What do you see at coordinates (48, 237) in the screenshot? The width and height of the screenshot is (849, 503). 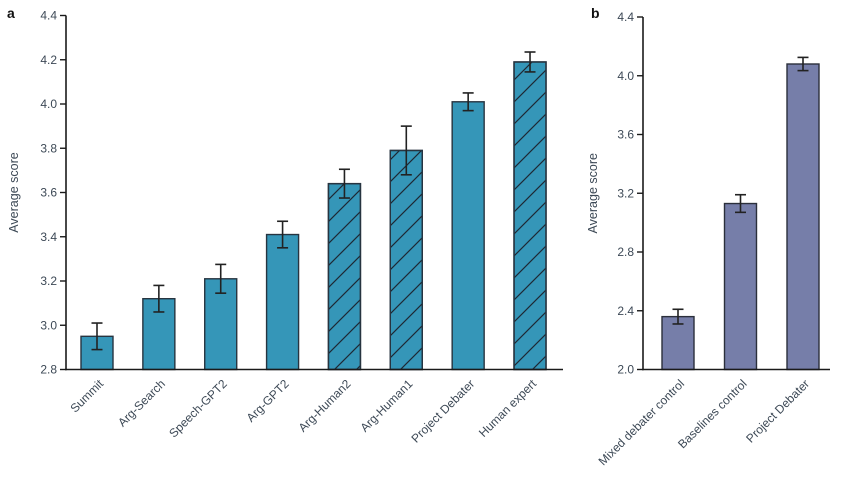 I see `svg-text: 3.4` at bounding box center [48, 237].